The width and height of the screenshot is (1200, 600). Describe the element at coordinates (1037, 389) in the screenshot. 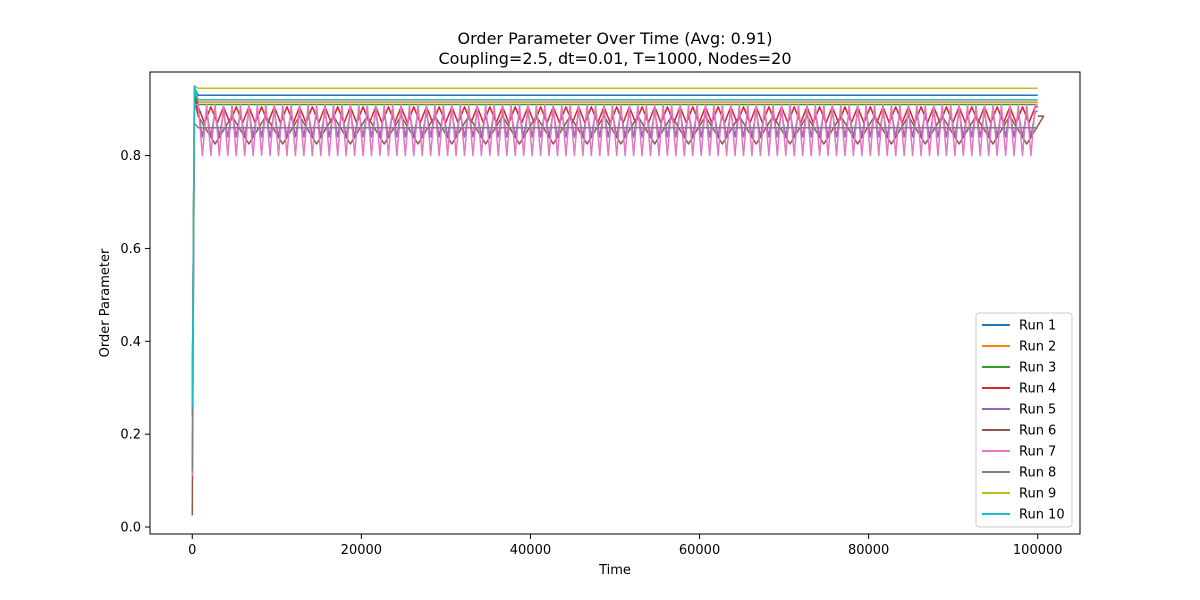

I see `legend-label: Run 4` at that location.